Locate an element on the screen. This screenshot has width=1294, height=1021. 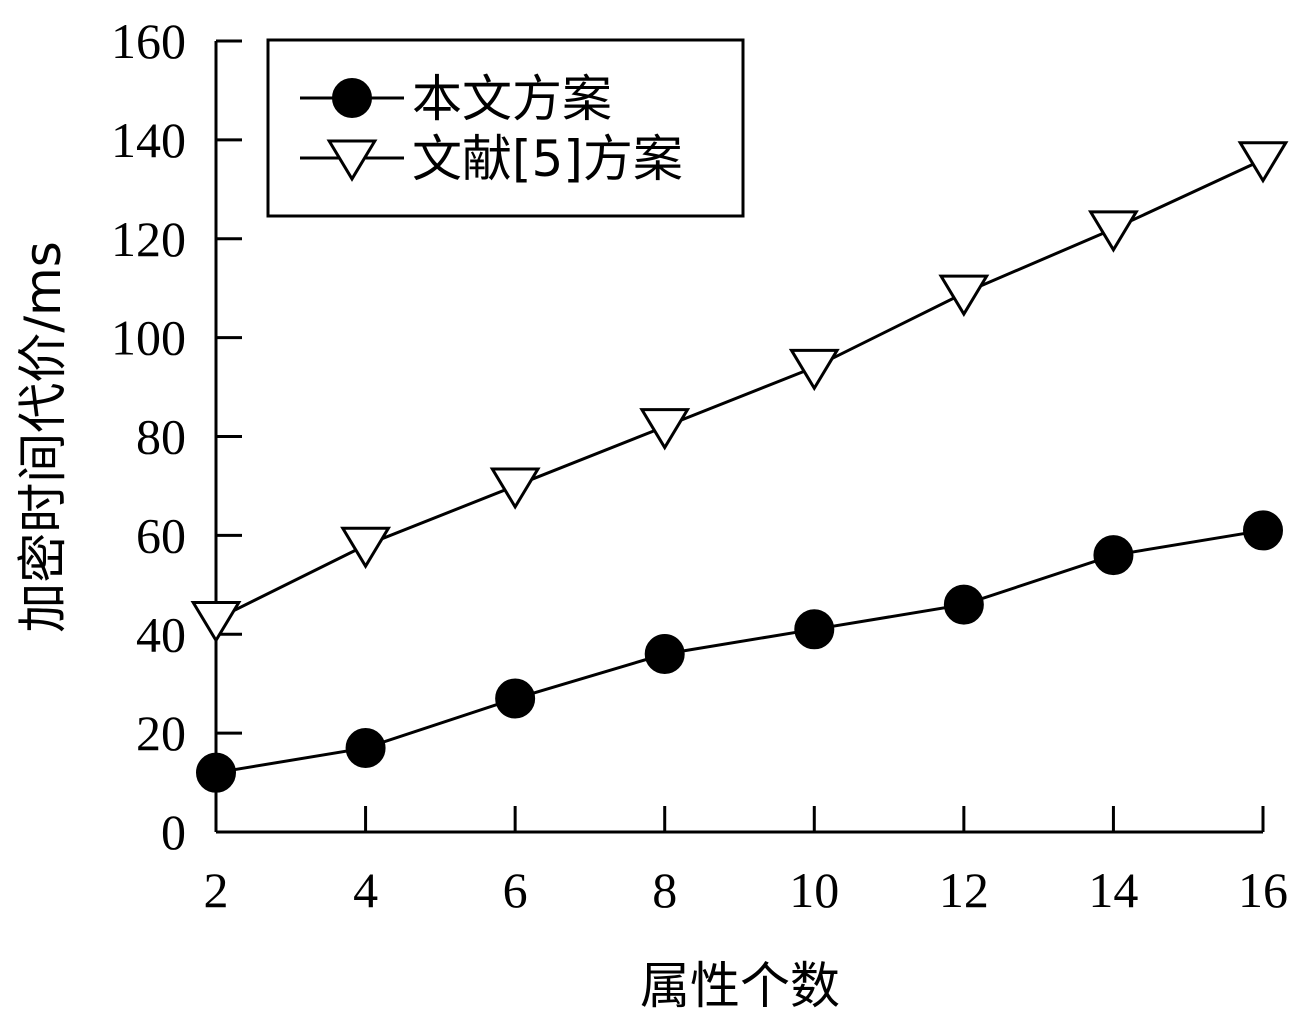
x-axis-title: 属性个数 is located at coordinates (740, 986).